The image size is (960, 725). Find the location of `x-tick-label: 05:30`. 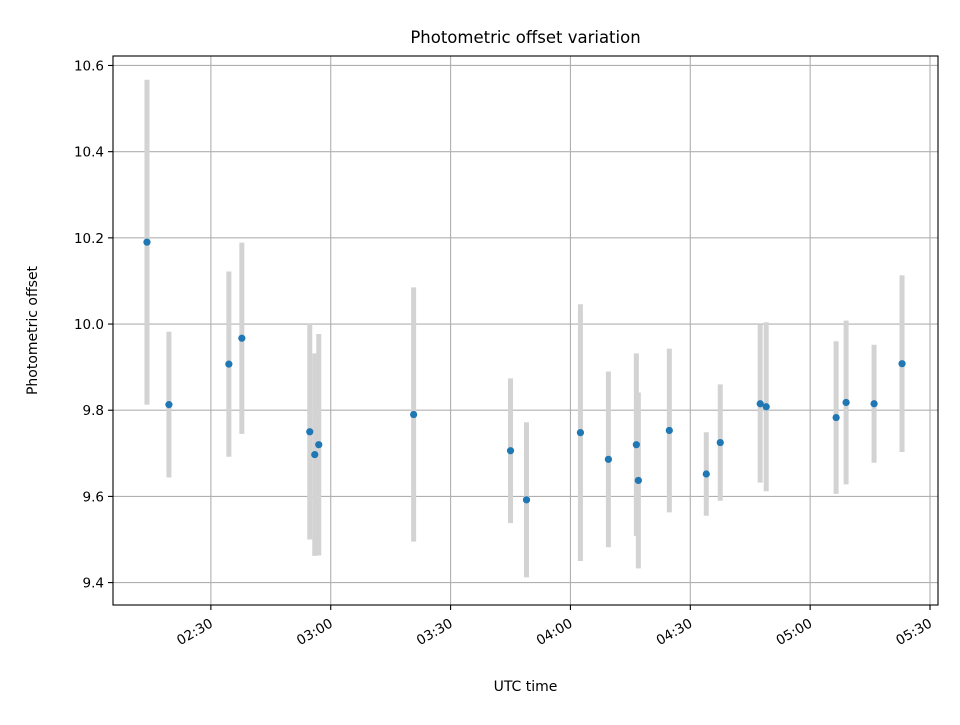

x-tick-label: 05:30 is located at coordinates (914, 632).